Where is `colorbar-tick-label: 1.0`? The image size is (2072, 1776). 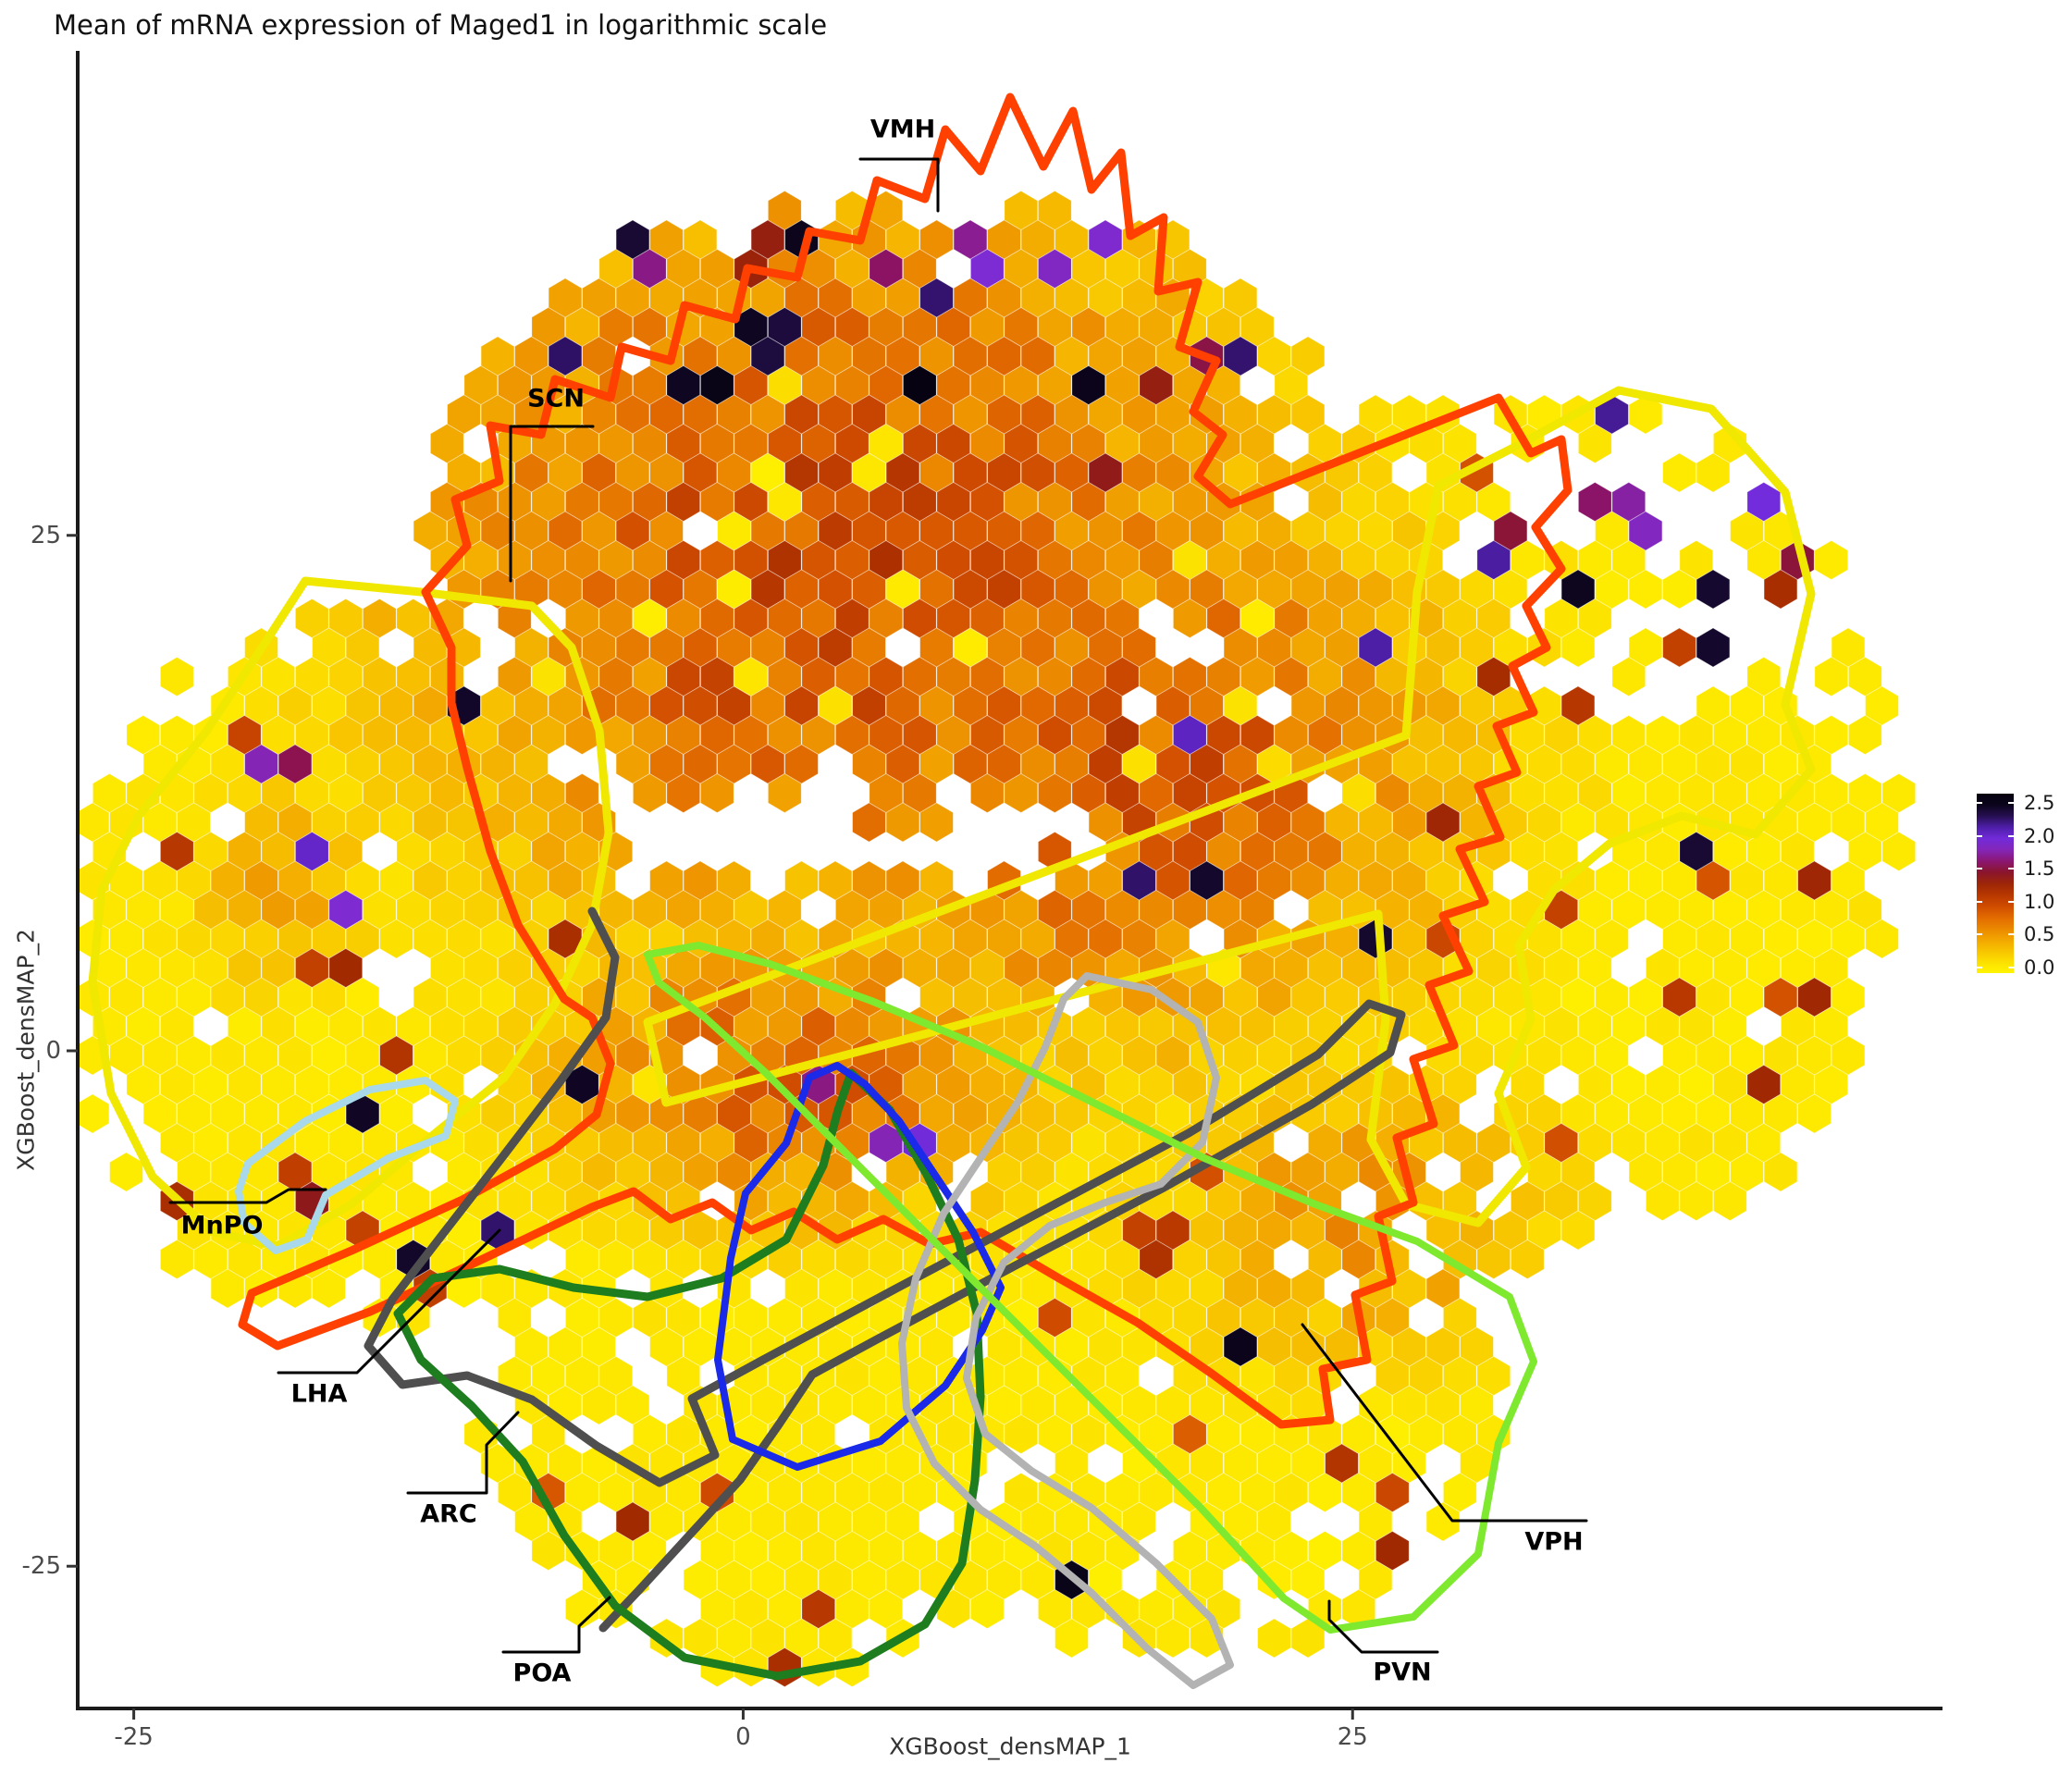
colorbar-tick-label: 1.0 is located at coordinates (2040, 902).